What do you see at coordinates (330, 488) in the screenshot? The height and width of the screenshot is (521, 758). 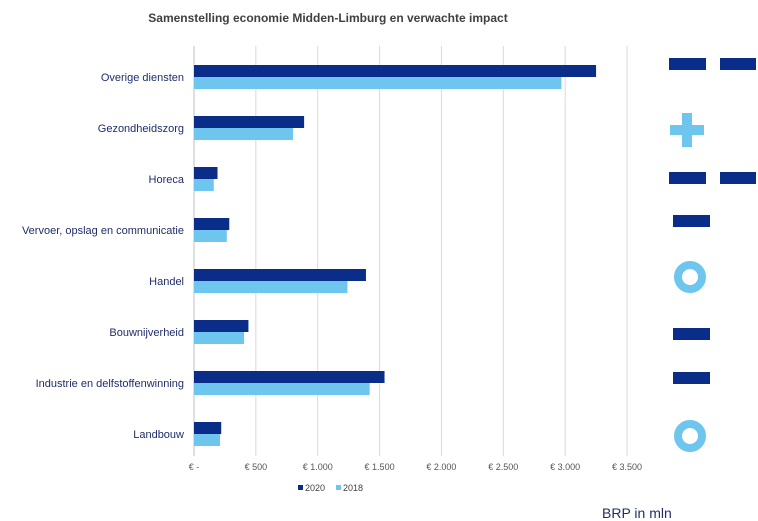 I see `legend: 2020 2018` at bounding box center [330, 488].